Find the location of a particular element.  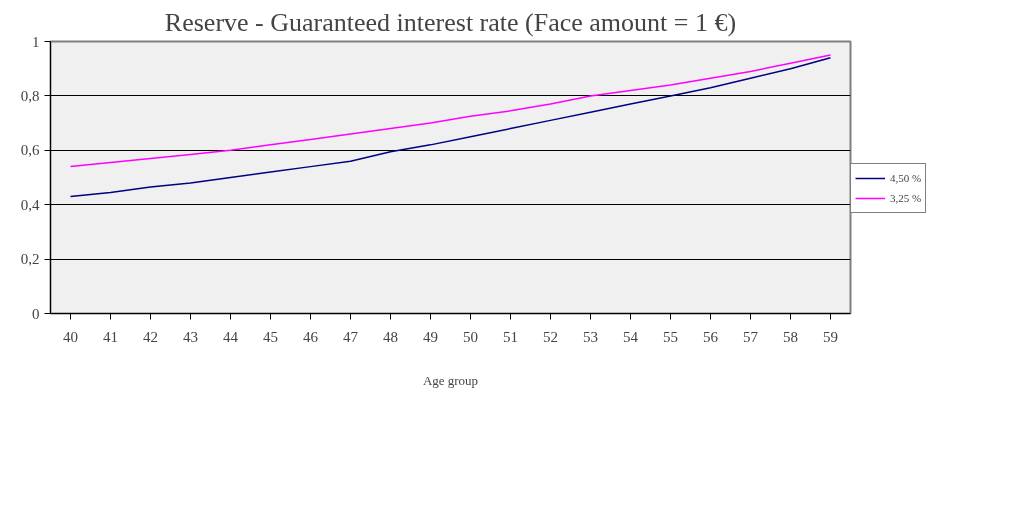

x-tick-label: 48 is located at coordinates (390, 336).